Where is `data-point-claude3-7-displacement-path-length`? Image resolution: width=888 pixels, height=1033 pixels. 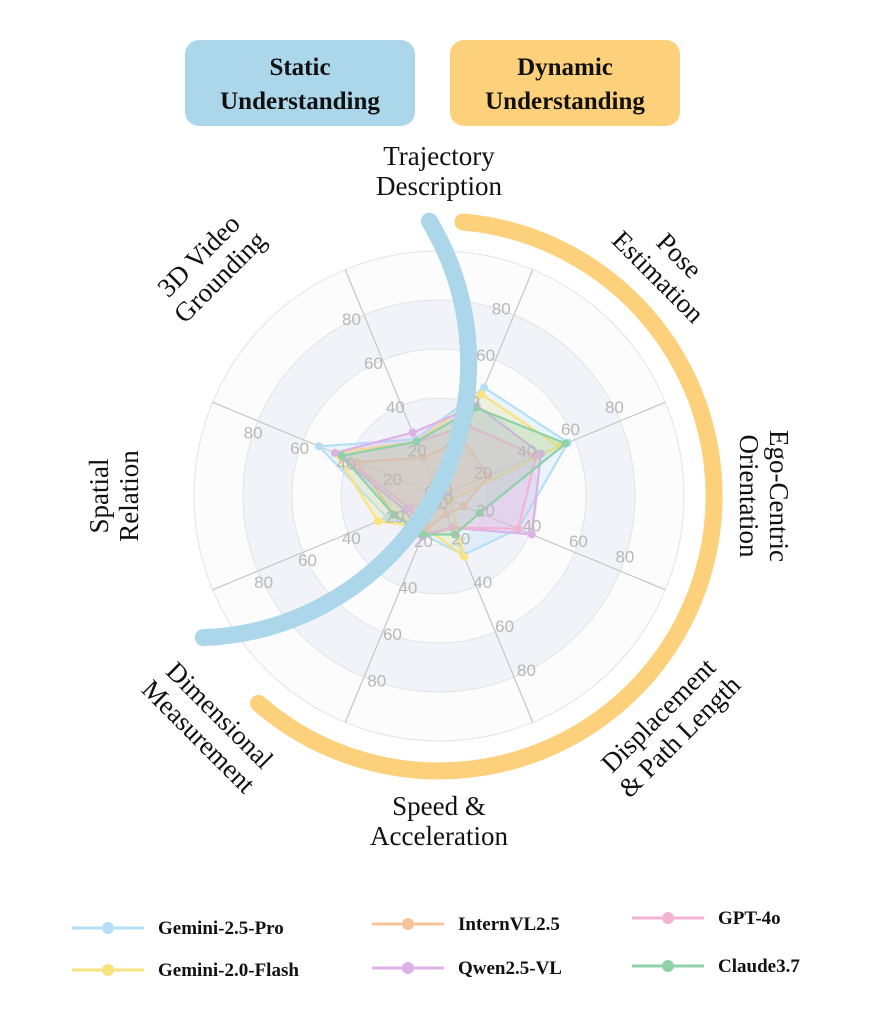
data-point-claude3-7-displacement-path-length is located at coordinates (454, 534).